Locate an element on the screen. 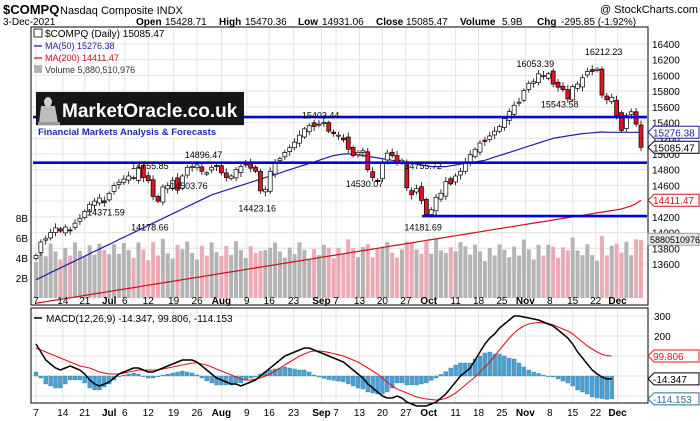  macd-histogram is located at coordinates (323, 375).